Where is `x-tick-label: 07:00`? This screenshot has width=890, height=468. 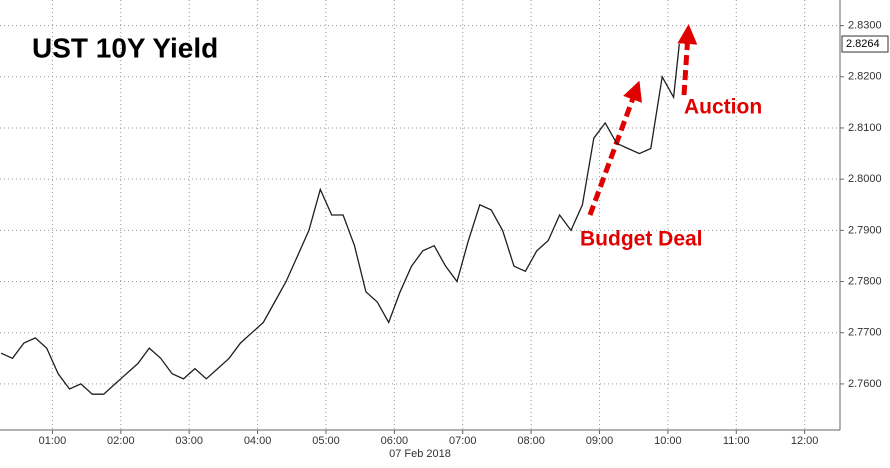 x-tick-label: 07:00 is located at coordinates (463, 441).